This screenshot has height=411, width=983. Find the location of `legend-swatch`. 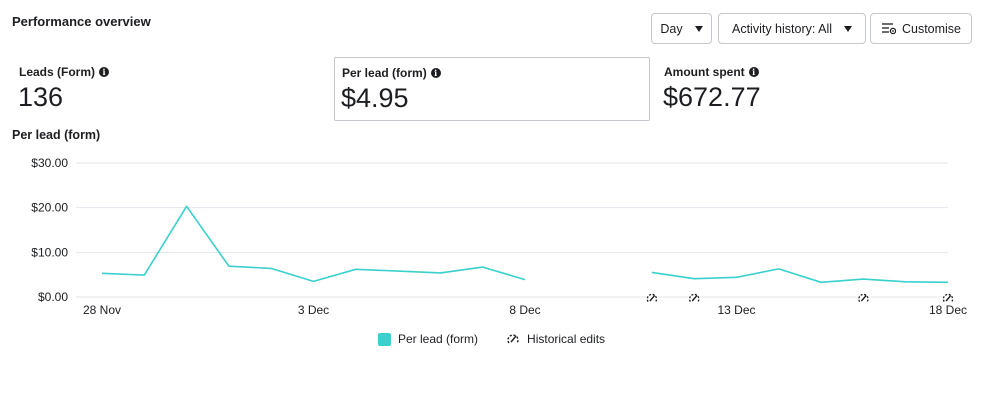

legend-swatch is located at coordinates (384, 339).